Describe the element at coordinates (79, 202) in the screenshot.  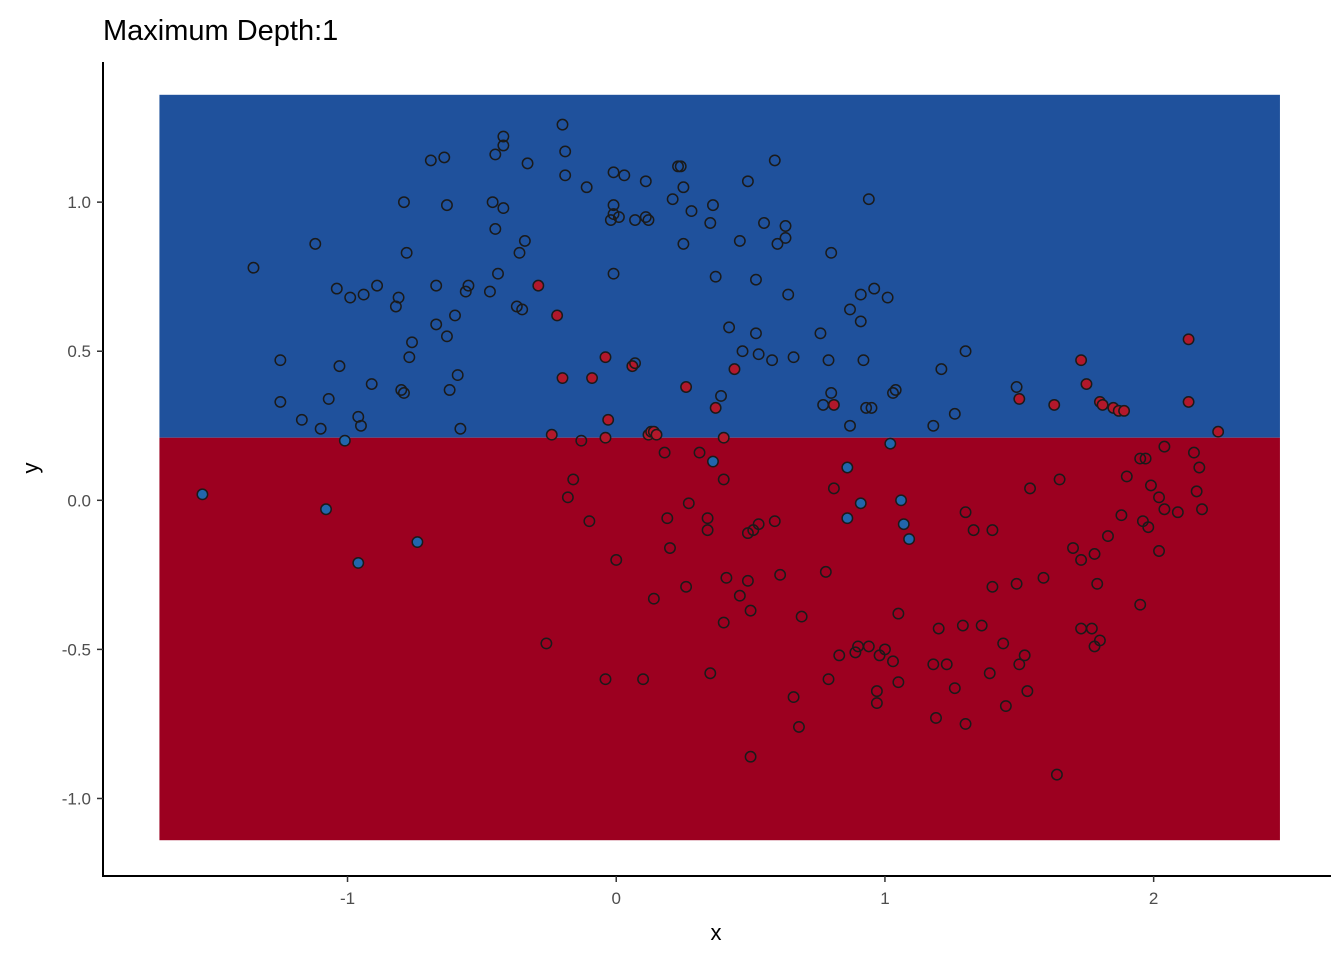
I see `y-tick-label: 1.0` at that location.